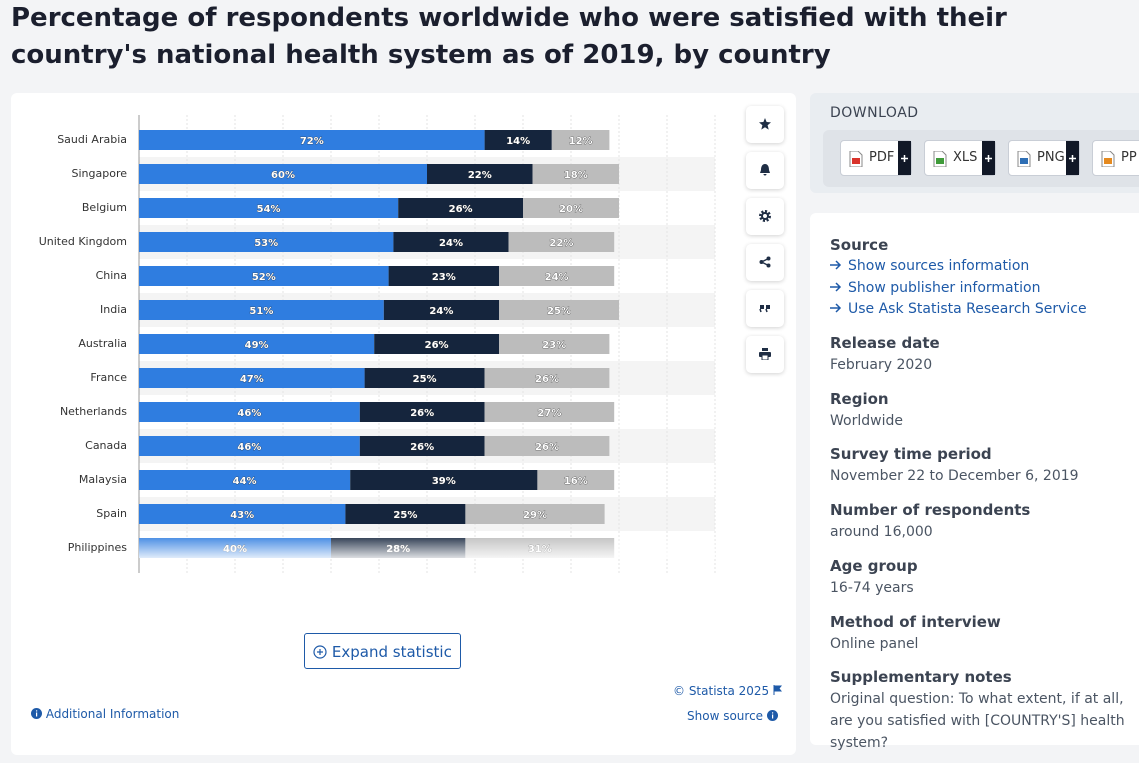  What do you see at coordinates (264, 277) in the screenshot?
I see `value-label: 52%` at bounding box center [264, 277].